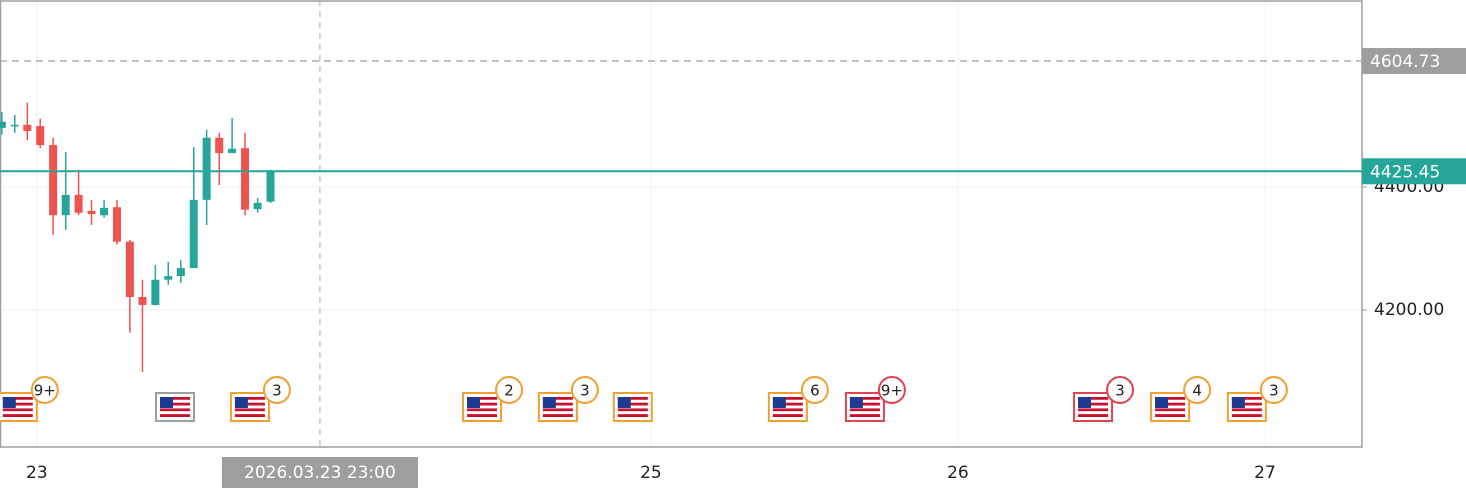 The width and height of the screenshot is (1466, 493). I want to click on crosshair-label: 2026.03.23 23:00, so click(320, 473).